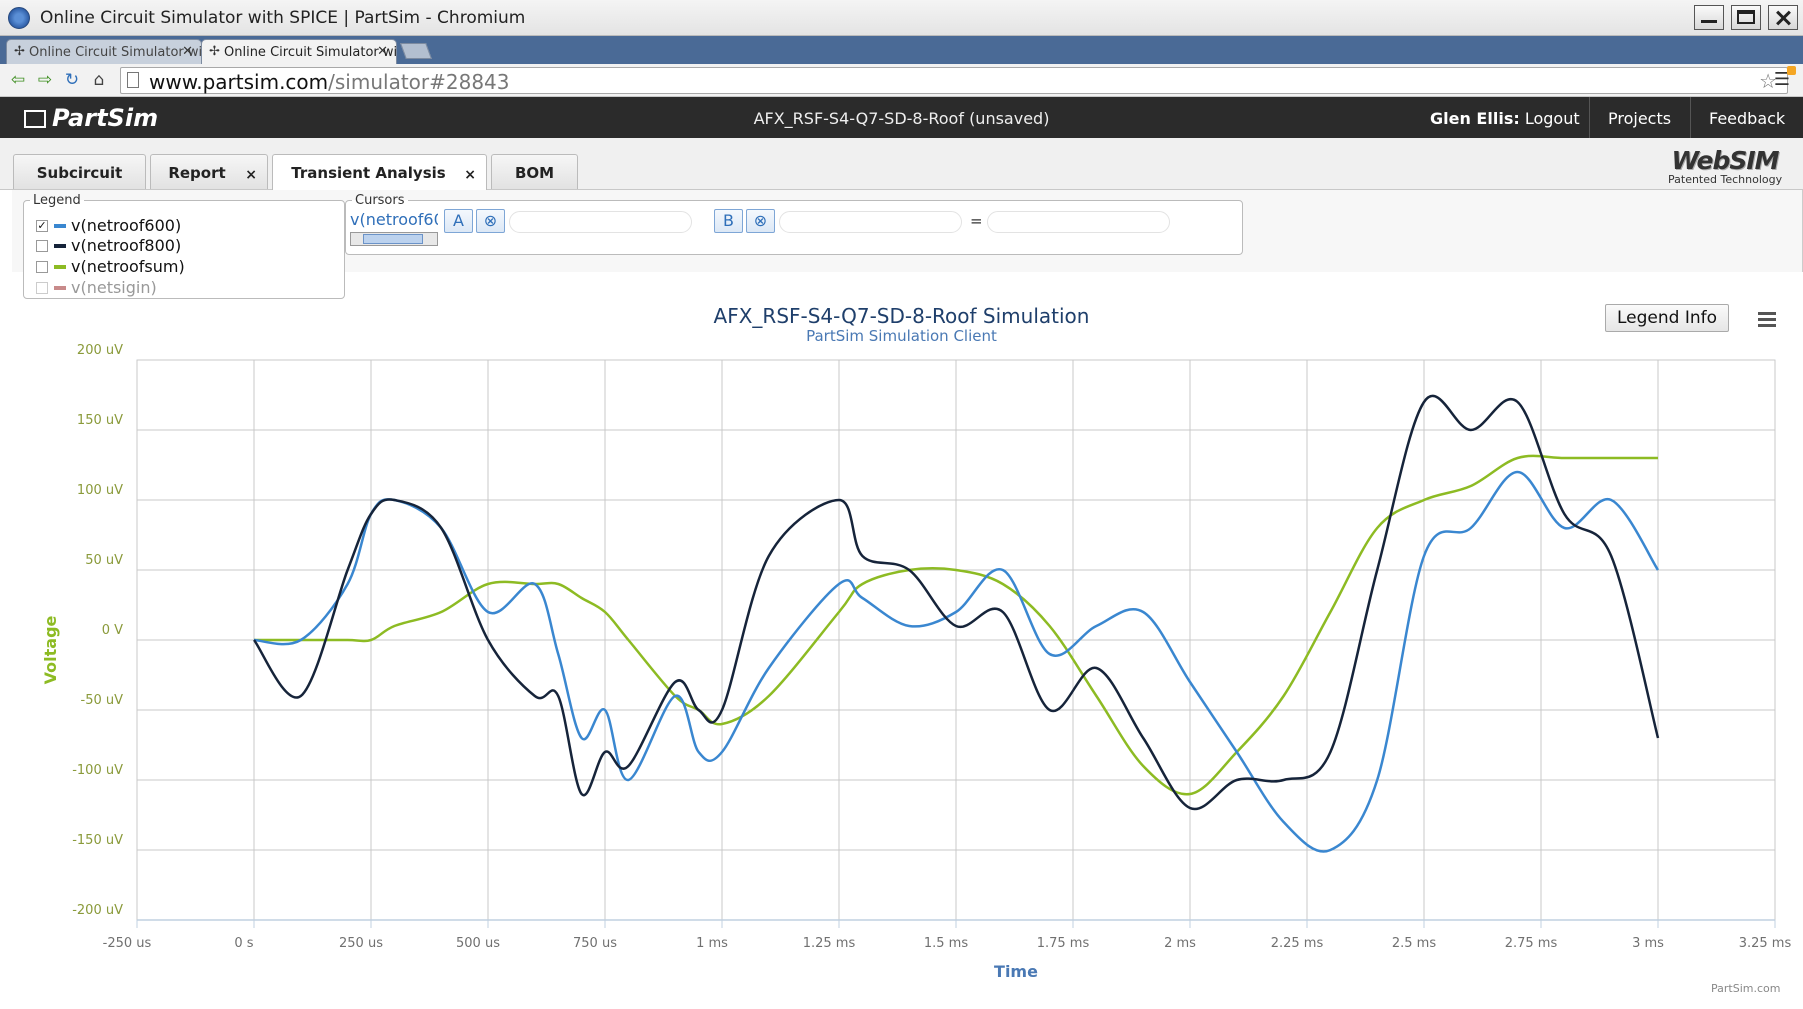  I want to click on tab-transient-analysis: Transient Analysis ×, so click(379, 172).